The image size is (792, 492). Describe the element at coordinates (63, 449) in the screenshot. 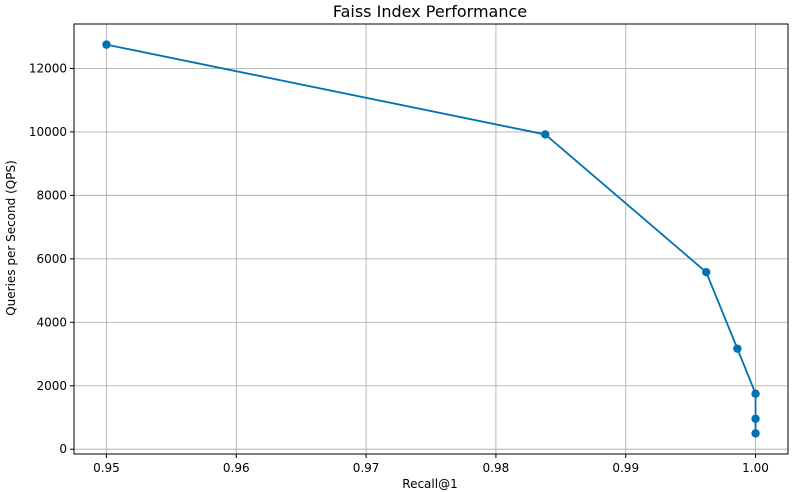

I see `y-tick-label: 0` at that location.